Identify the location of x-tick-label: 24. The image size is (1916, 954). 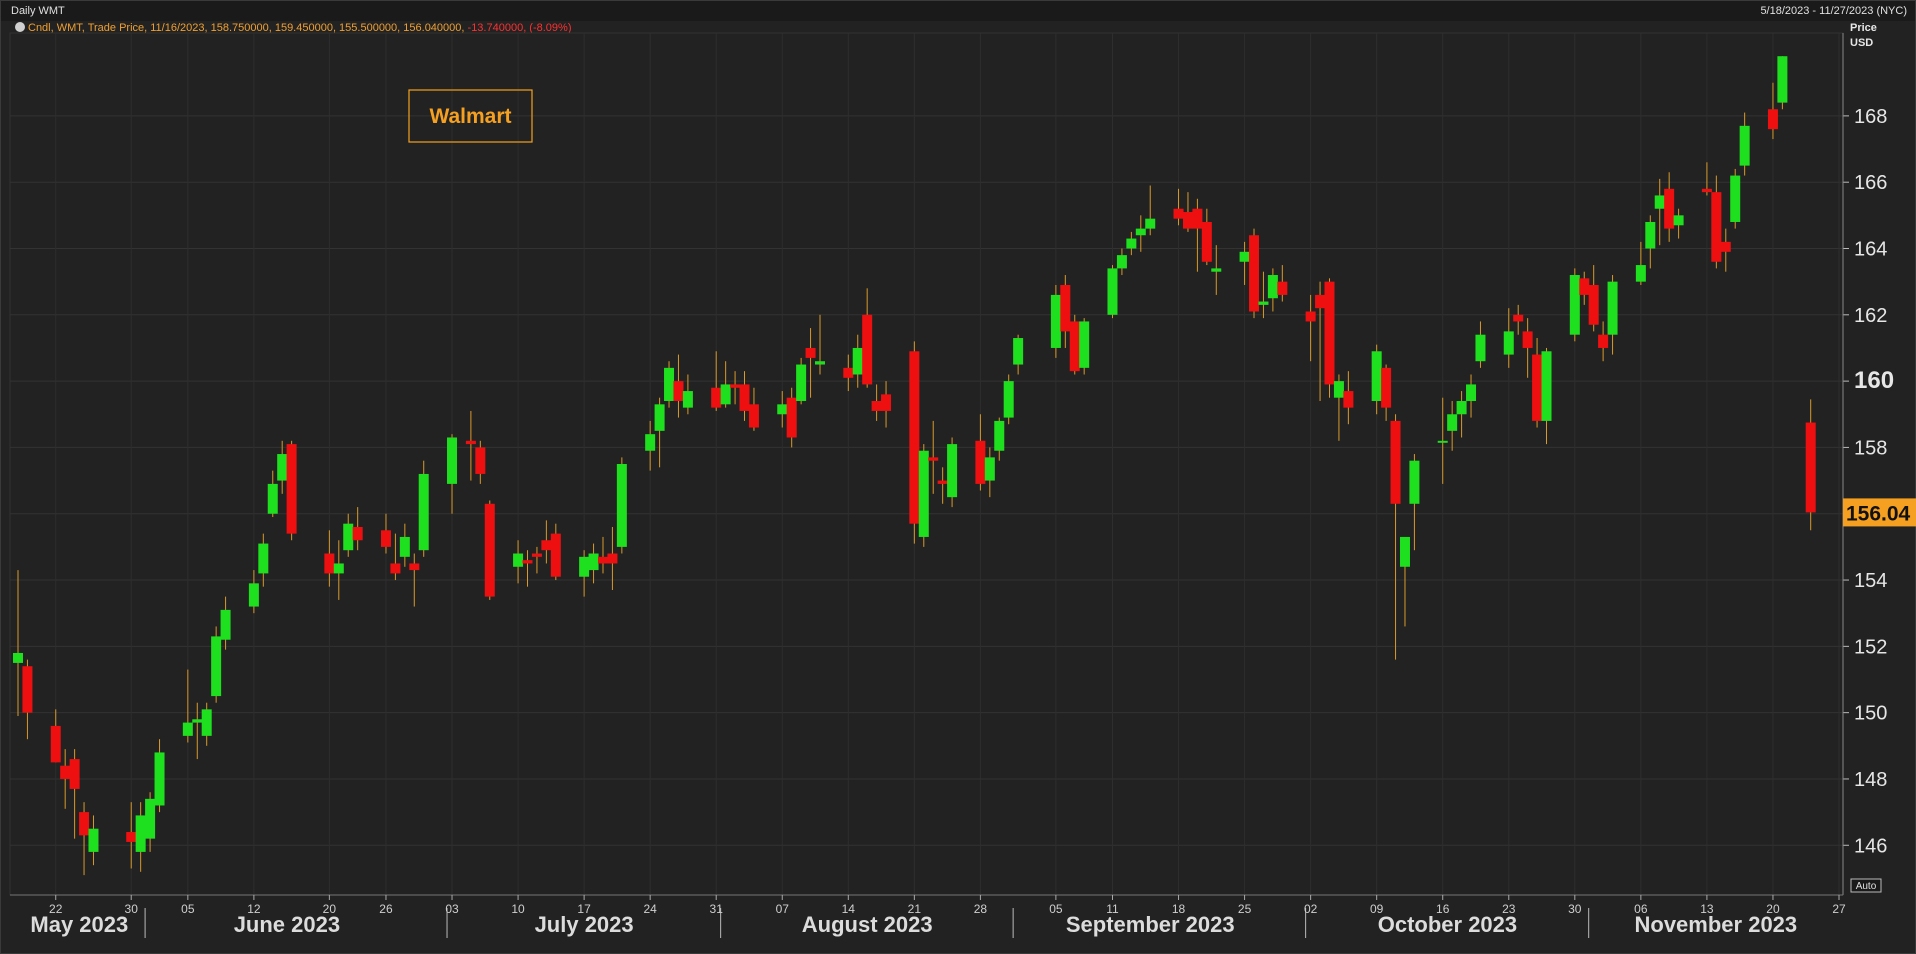
(650, 909).